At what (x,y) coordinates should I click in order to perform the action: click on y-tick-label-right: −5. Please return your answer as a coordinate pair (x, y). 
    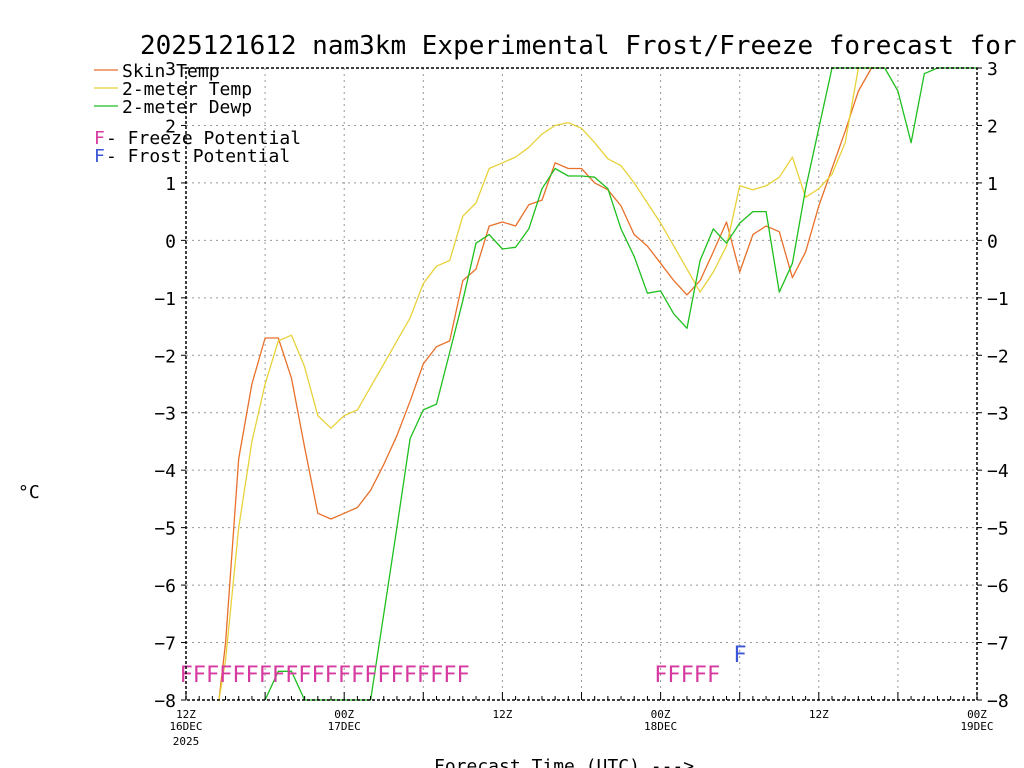
    Looking at the image, I should click on (998, 529).